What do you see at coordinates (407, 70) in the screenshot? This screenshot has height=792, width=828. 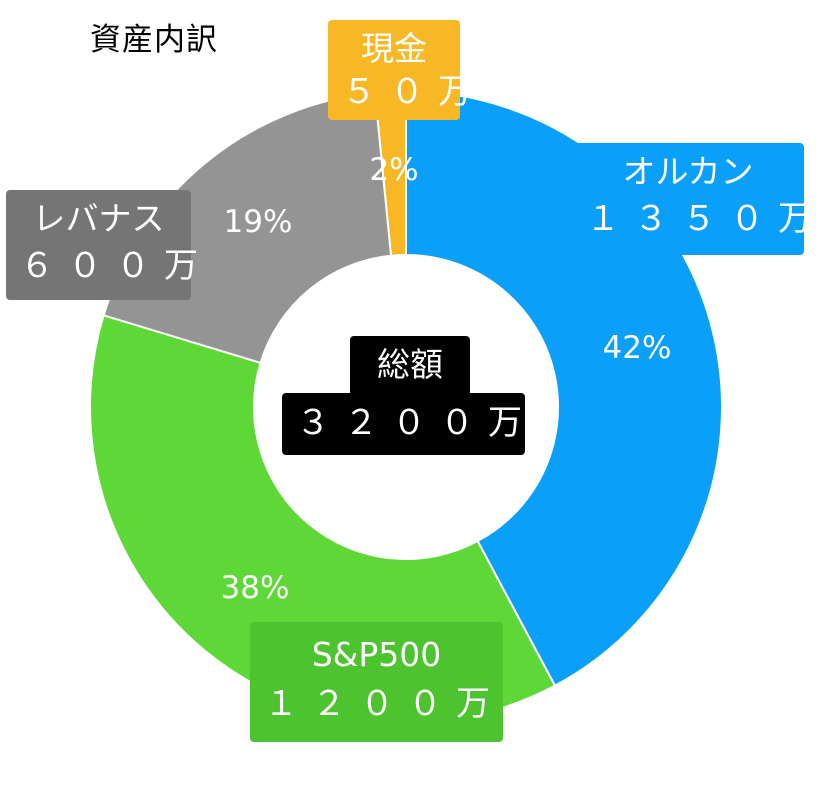 I see `callout-cash: 現金 ５０万` at bounding box center [407, 70].